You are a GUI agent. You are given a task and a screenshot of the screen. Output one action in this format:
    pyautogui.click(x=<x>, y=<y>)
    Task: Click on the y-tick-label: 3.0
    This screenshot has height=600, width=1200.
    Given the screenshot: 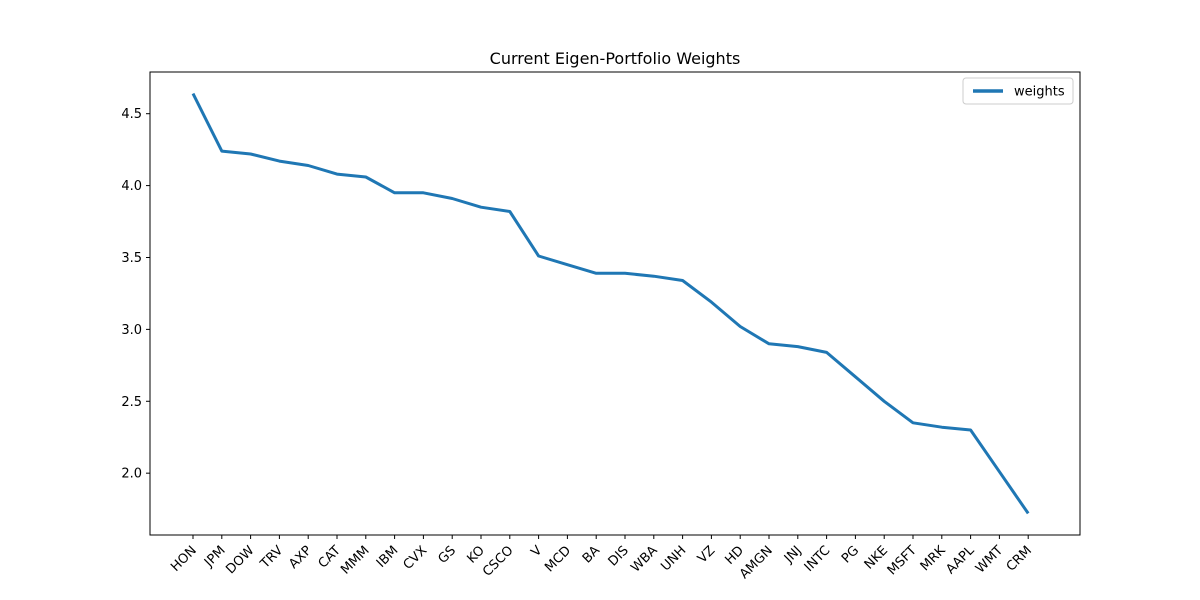 What is the action you would take?
    pyautogui.click(x=131, y=330)
    